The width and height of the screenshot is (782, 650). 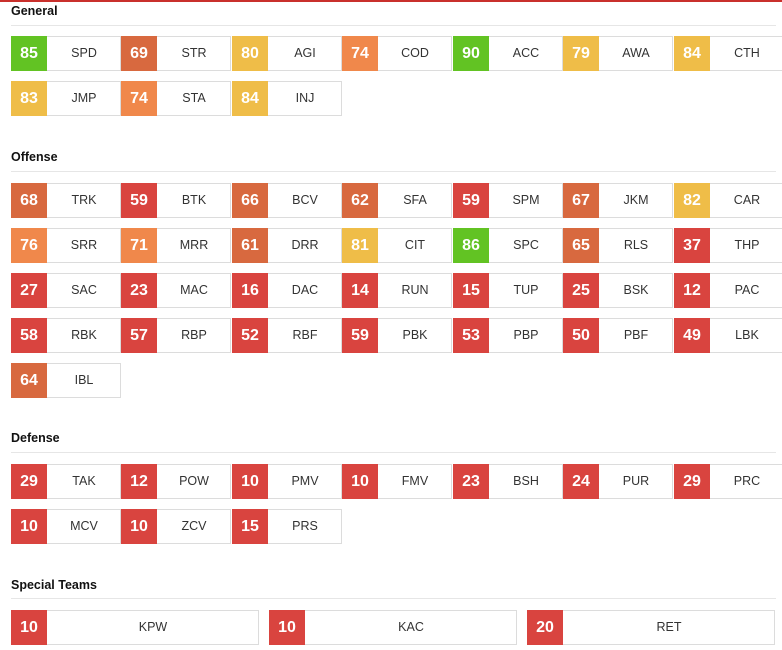 I want to click on attribute-abbreviation: THP, so click(x=747, y=245).